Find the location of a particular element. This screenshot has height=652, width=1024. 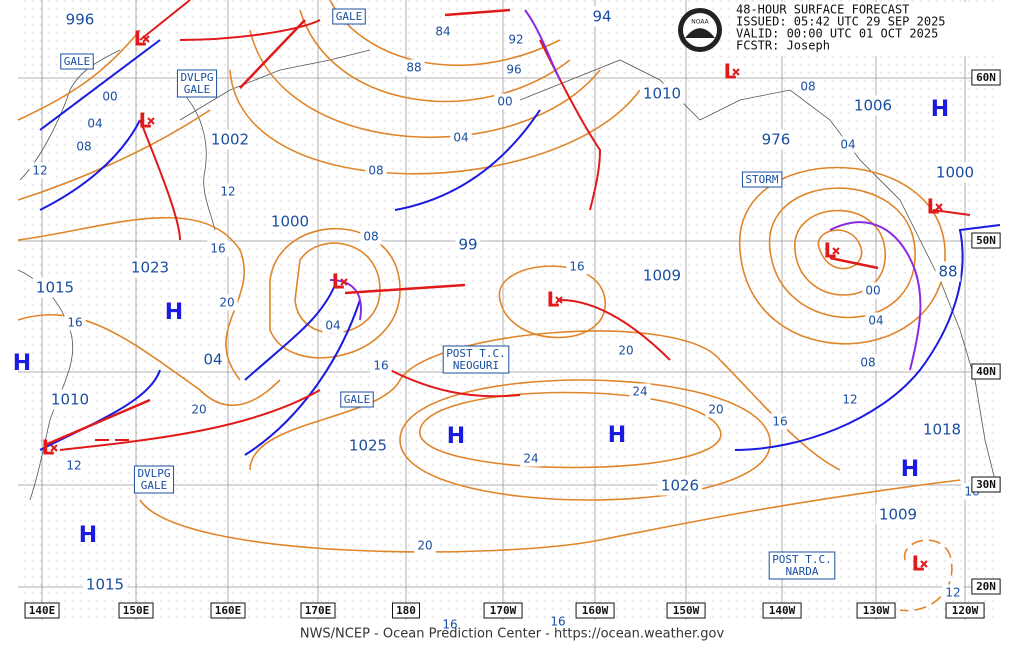

pressure-label: 94 is located at coordinates (602, 16).